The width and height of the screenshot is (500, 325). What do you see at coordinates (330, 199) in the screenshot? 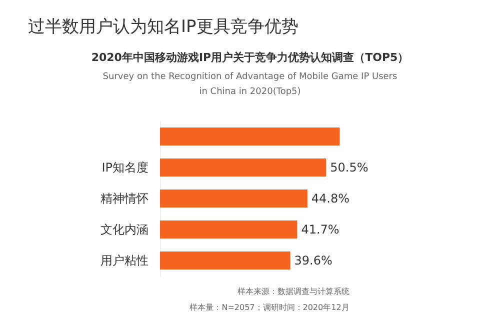
I see `data-label: 44.8%` at bounding box center [330, 199].